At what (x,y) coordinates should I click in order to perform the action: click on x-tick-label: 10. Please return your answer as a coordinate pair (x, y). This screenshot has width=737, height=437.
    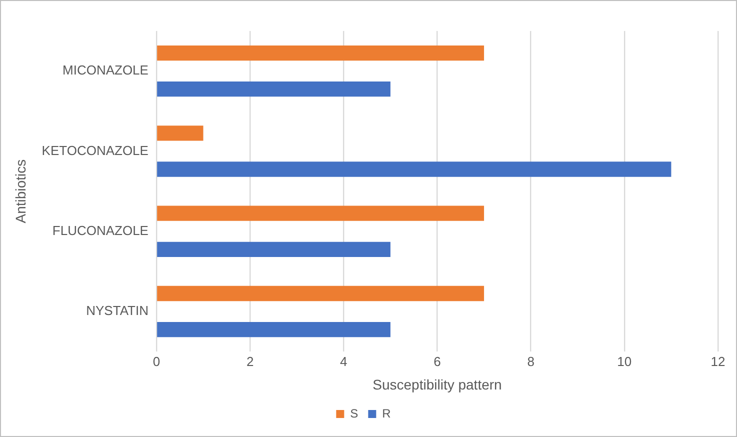
    Looking at the image, I should click on (624, 361).